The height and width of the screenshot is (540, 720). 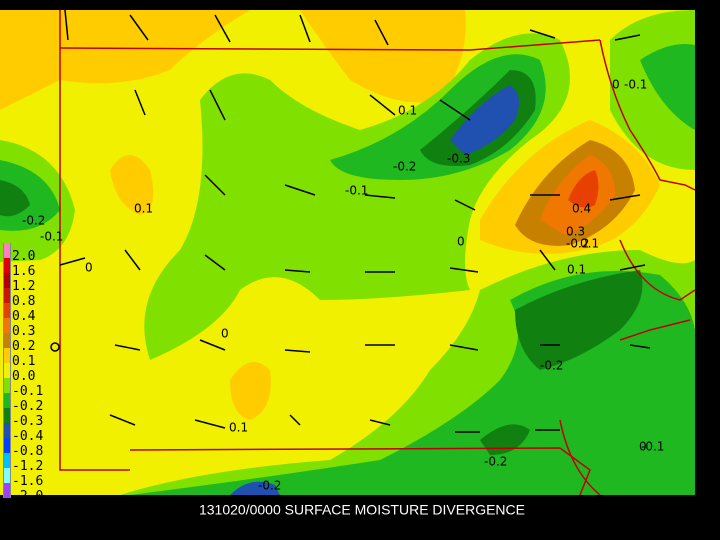 I want to click on contour-label: -0.3, so click(x=458, y=159).